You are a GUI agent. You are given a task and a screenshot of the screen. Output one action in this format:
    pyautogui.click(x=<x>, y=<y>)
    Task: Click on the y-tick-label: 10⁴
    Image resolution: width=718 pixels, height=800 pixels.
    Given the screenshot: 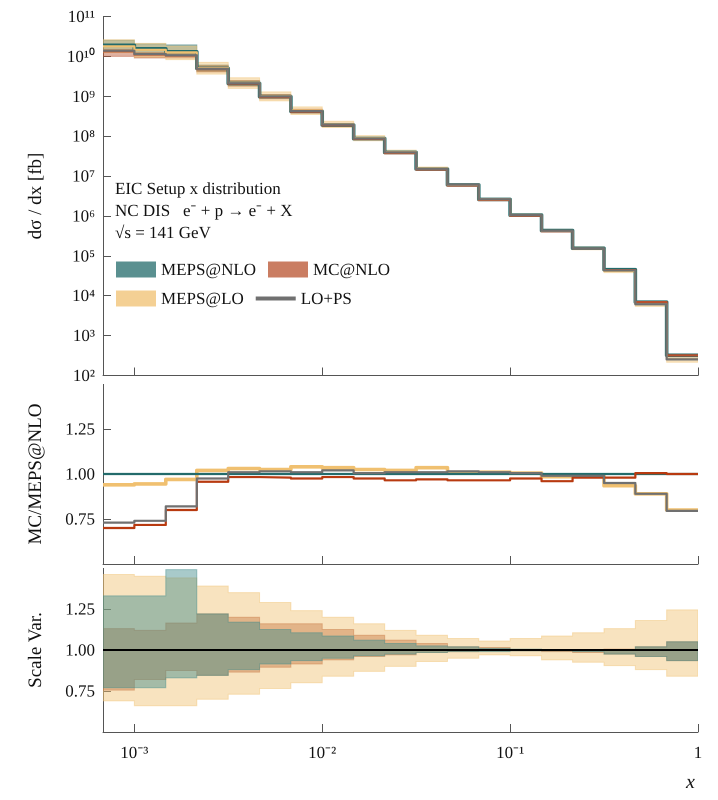 What is the action you would take?
    pyautogui.click(x=84, y=296)
    